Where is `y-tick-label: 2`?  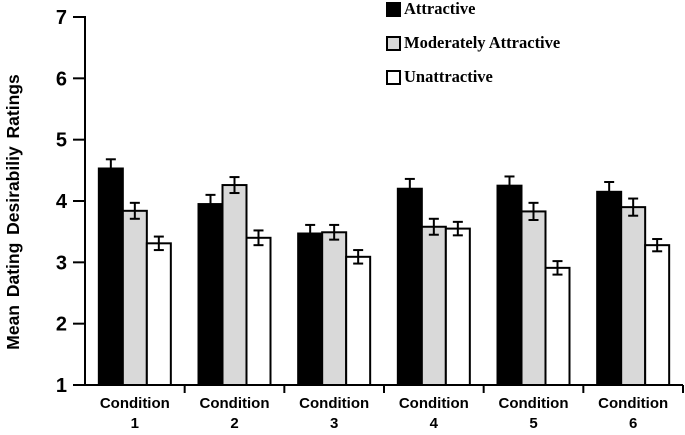 y-tick-label: 2 is located at coordinates (61, 325).